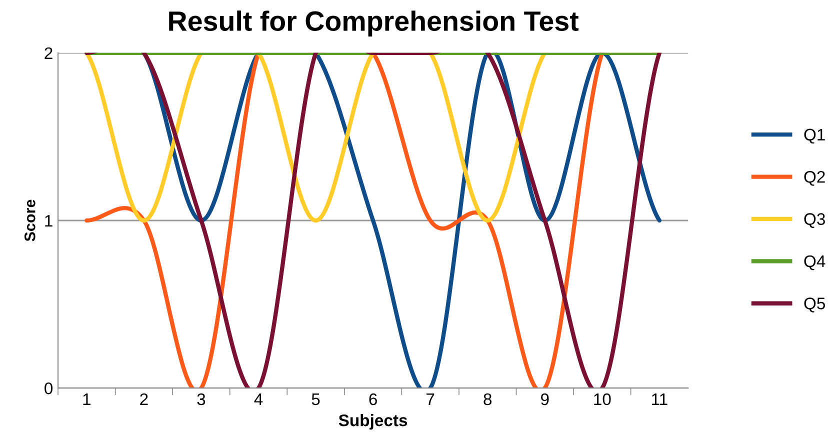 The image size is (829, 441). What do you see at coordinates (201, 399) in the screenshot?
I see `x-tick-label: 3` at bounding box center [201, 399].